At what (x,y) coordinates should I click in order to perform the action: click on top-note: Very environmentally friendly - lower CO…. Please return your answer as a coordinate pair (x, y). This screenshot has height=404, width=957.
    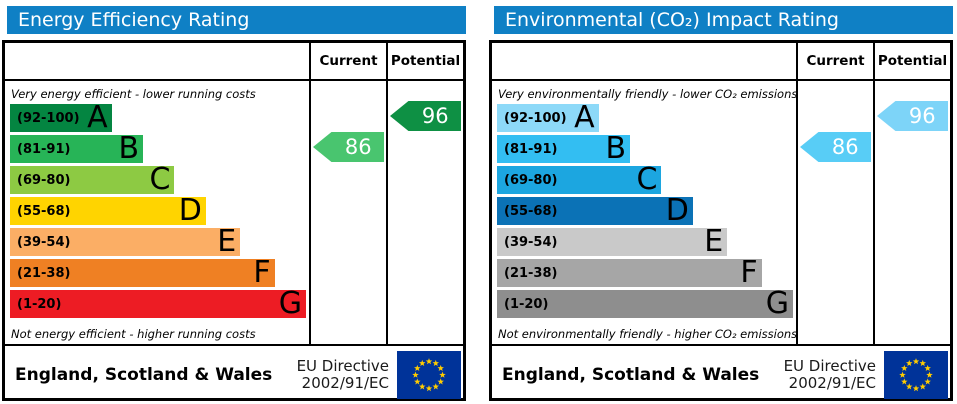
    Looking at the image, I should click on (648, 94).